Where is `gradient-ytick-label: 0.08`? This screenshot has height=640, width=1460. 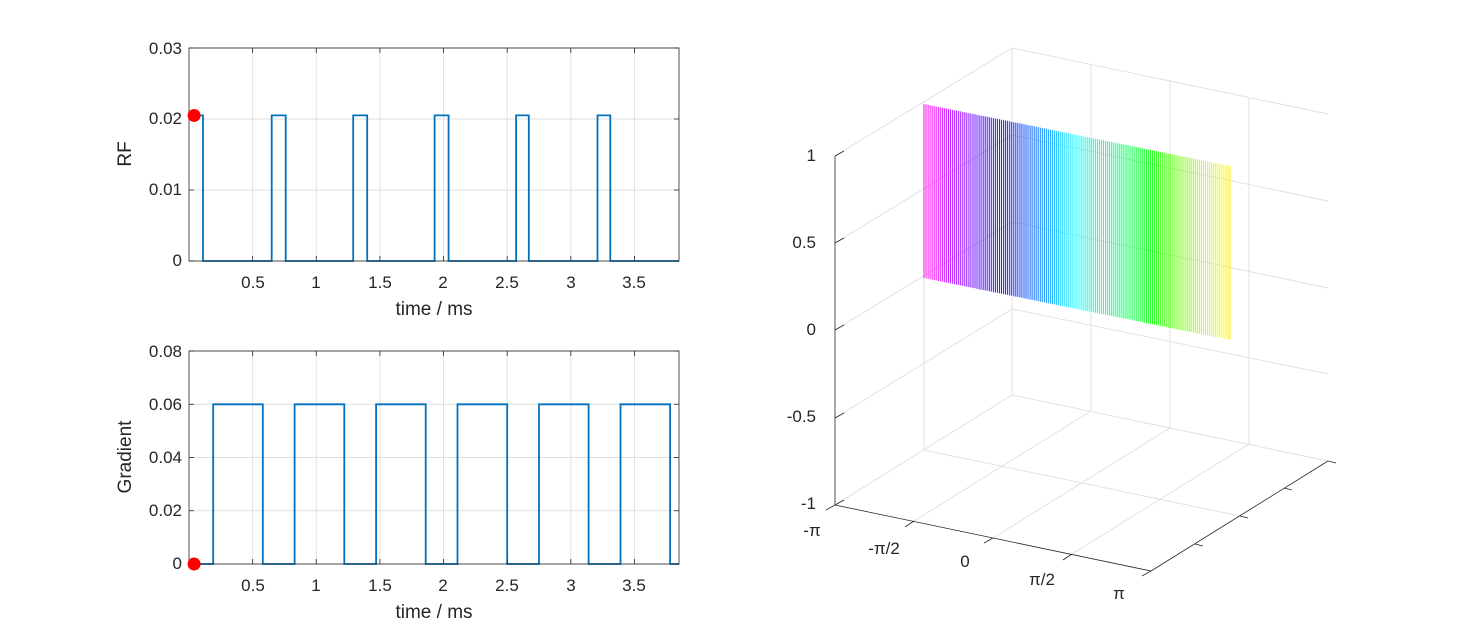
gradient-ytick-label: 0.08 is located at coordinates (165, 351).